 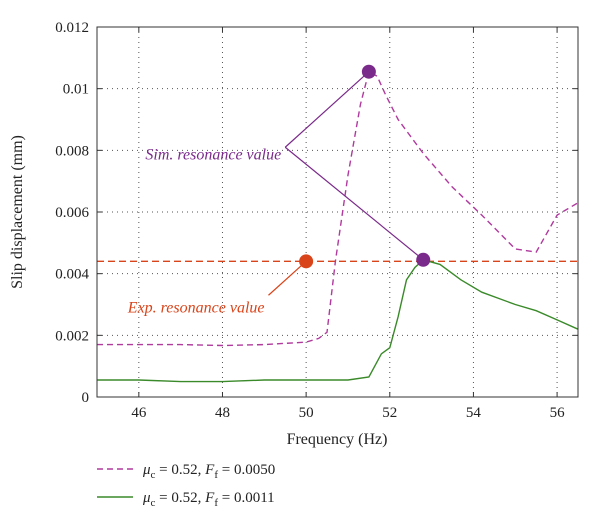 What do you see at coordinates (72, 213) in the screenshot?
I see `y-tick-label: 0.006` at bounding box center [72, 213].